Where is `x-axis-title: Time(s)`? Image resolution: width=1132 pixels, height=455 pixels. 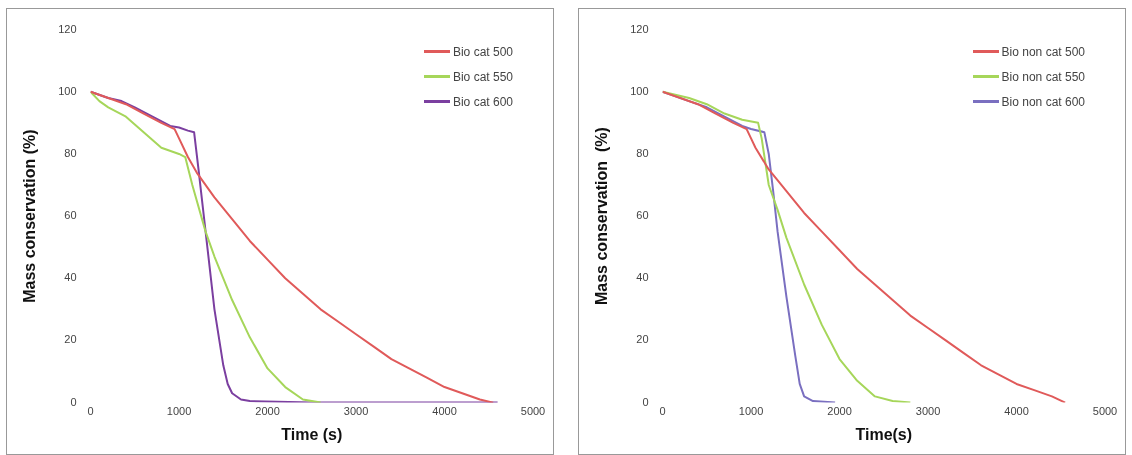 x-axis-title: Time(s) is located at coordinates (884, 434).